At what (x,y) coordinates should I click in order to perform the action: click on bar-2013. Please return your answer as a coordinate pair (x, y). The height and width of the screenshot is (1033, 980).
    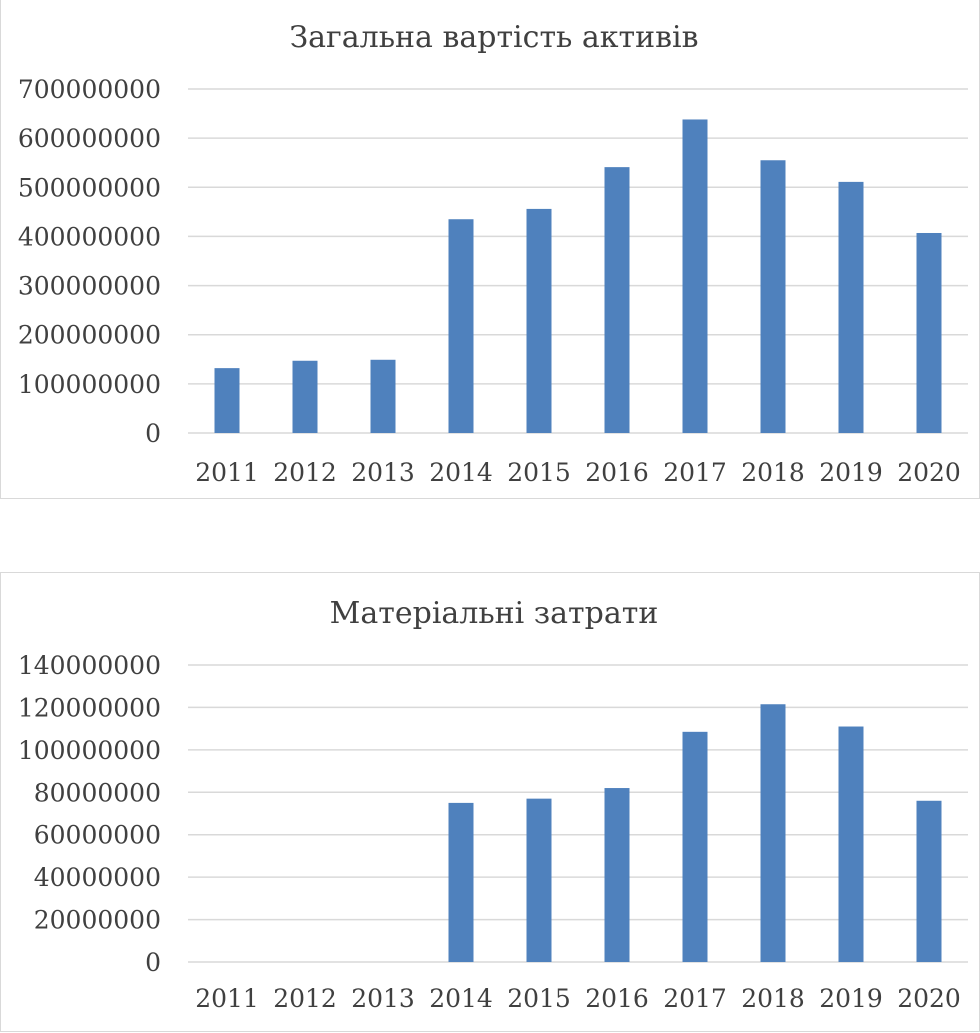
    Looking at the image, I should click on (383, 396).